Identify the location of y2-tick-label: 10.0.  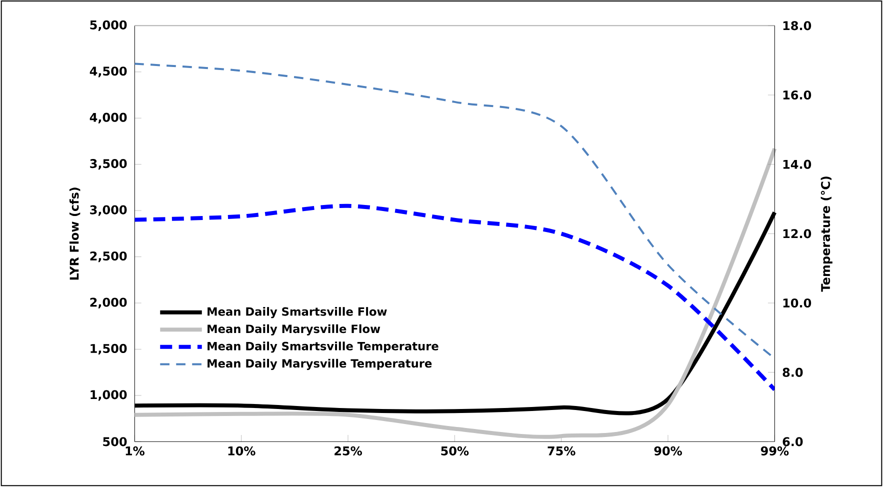
(797, 303).